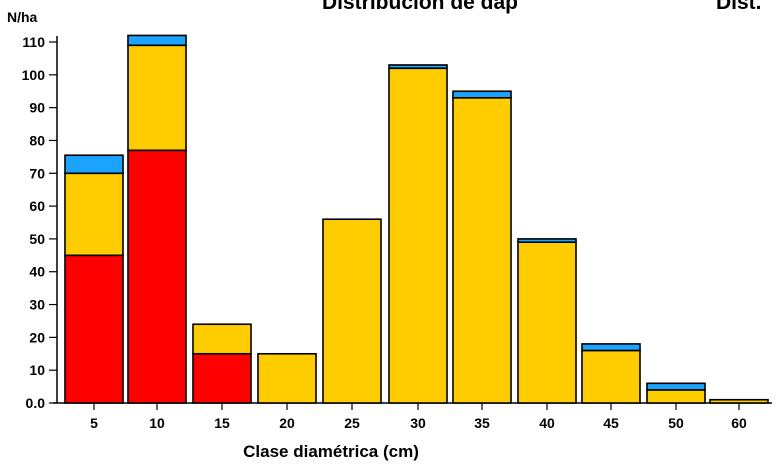 The height and width of the screenshot is (464, 779). I want to click on x-tick-label: 50, so click(676, 423).